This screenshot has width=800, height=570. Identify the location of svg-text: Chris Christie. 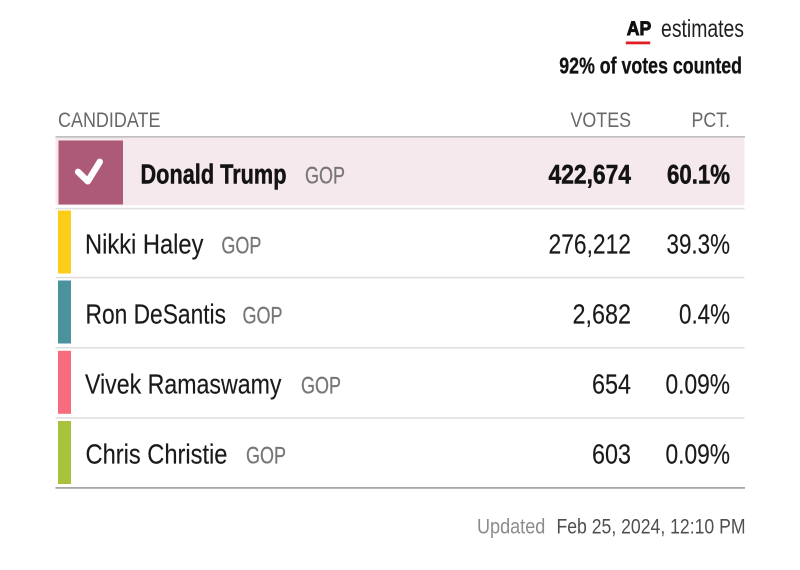
(157, 455).